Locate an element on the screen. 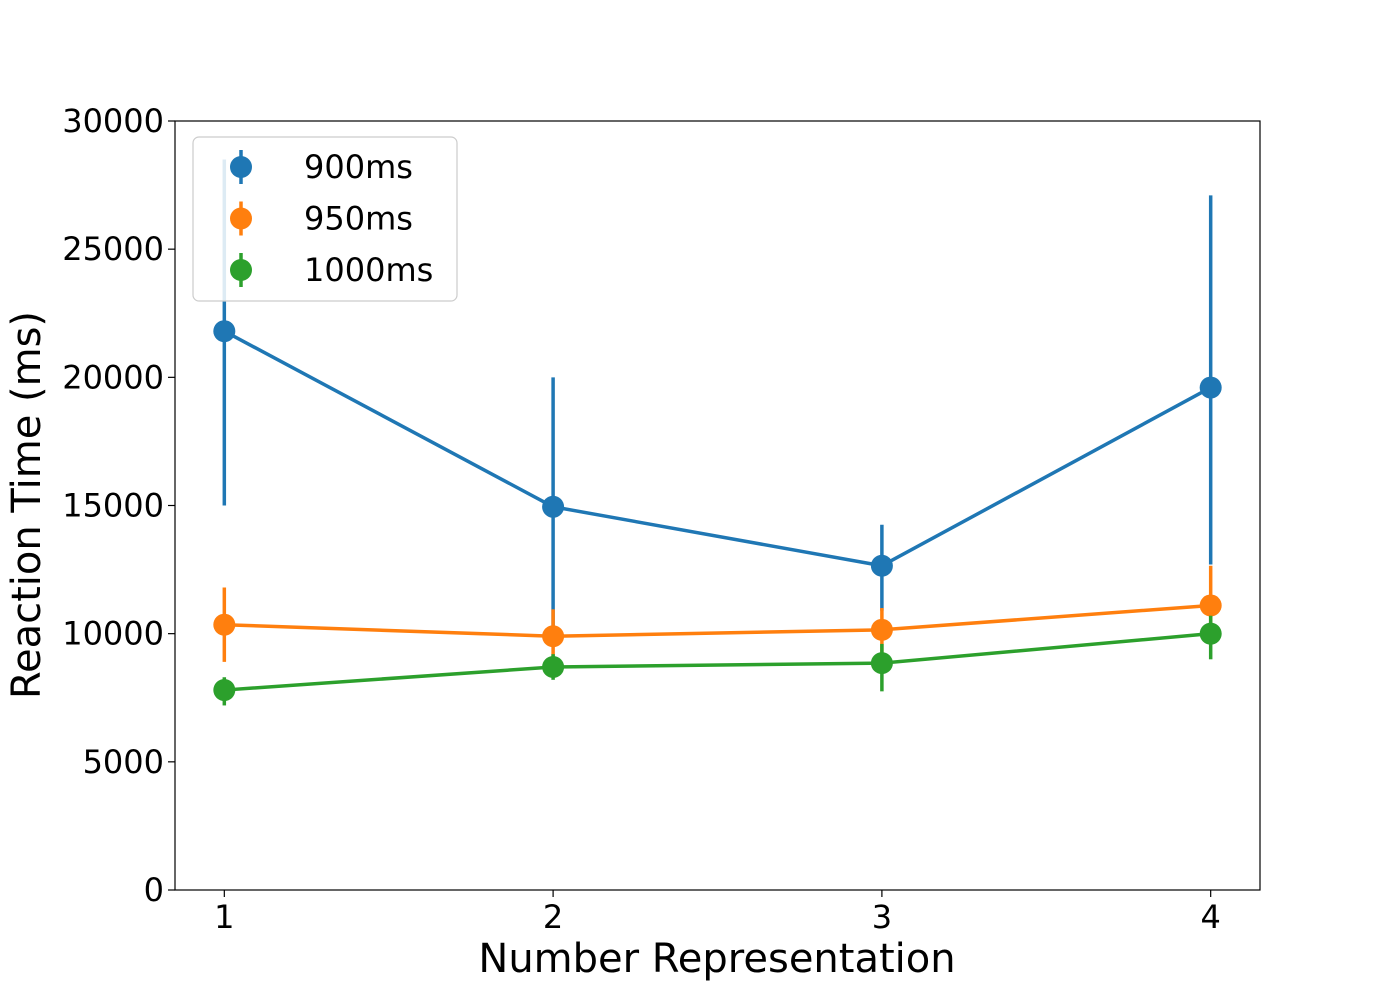  series-950ms is located at coordinates (717, 613).